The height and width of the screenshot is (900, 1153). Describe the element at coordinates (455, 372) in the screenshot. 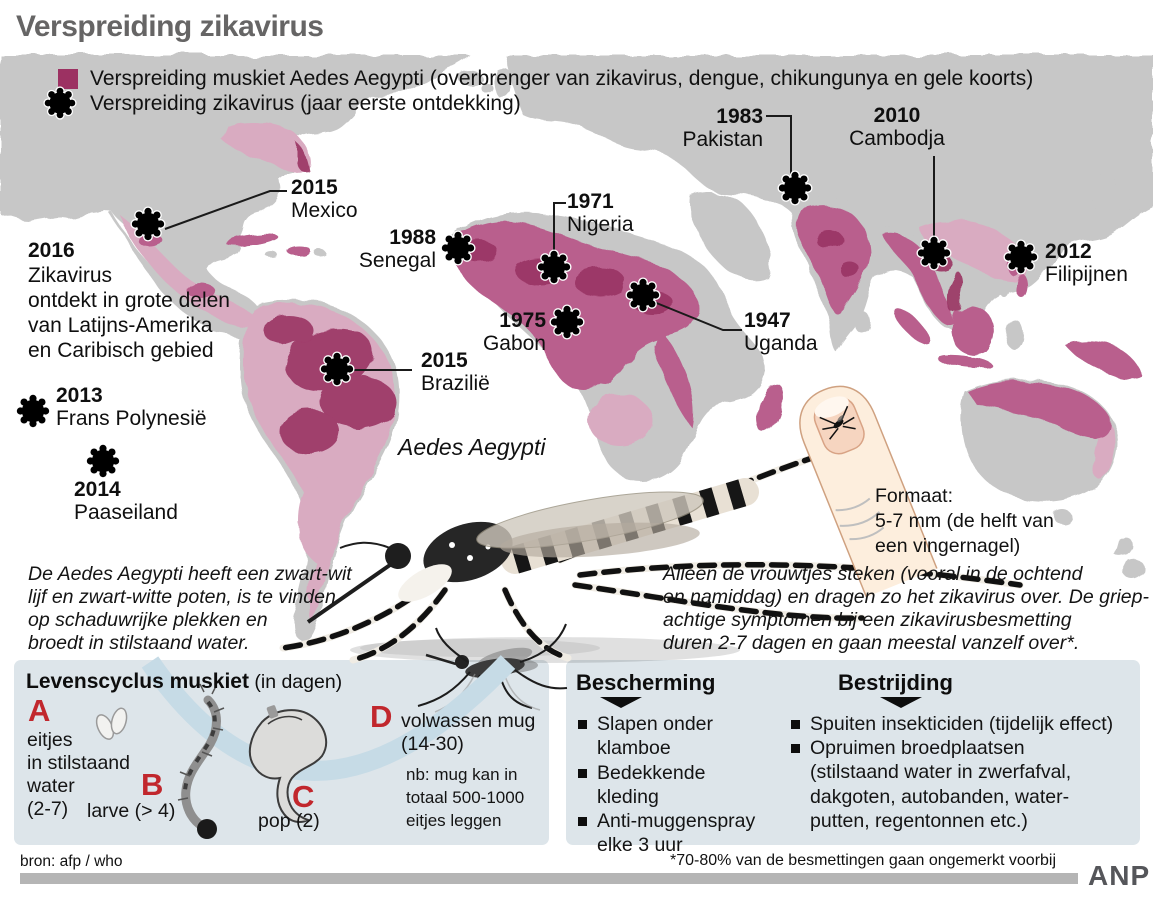

I see `map-label-brazilie: 2015 Brazilië` at that location.